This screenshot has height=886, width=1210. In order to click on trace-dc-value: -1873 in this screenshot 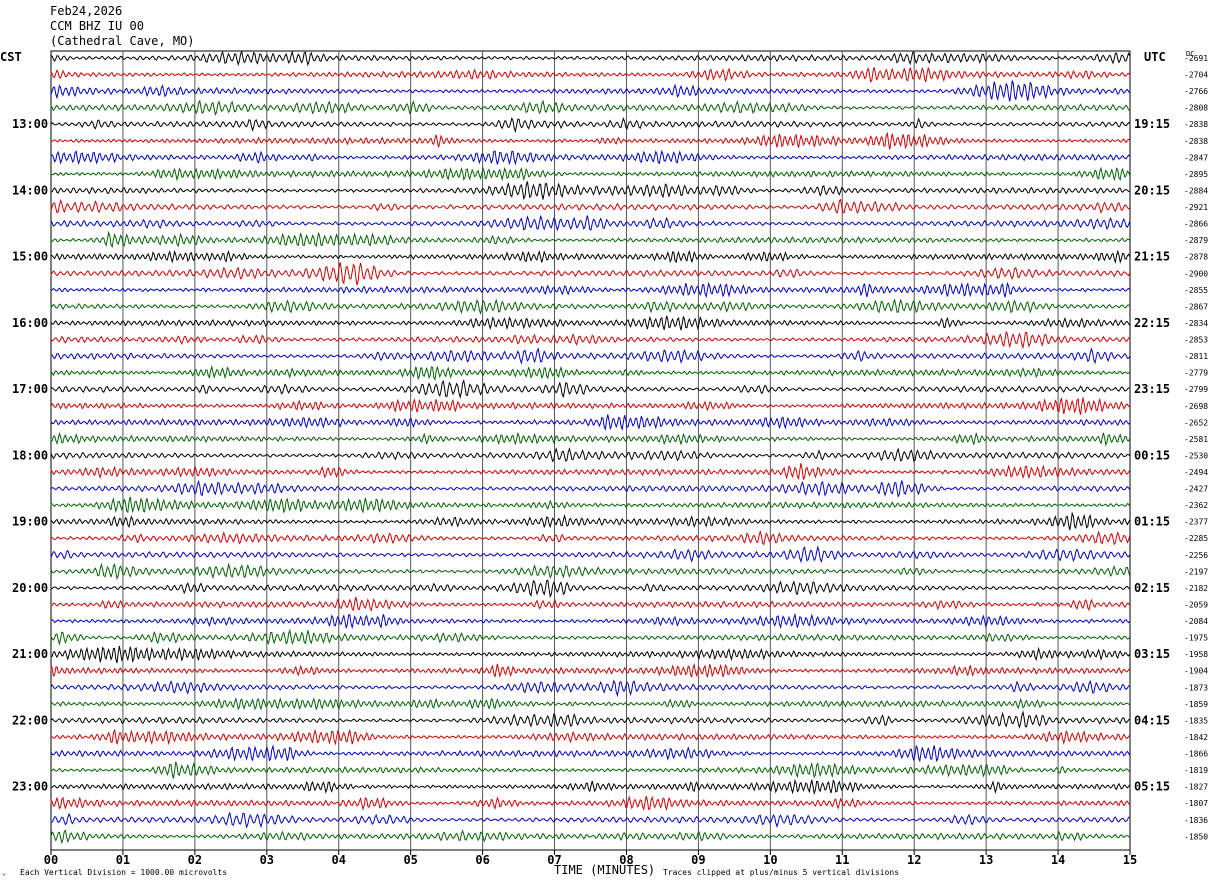, I will do `click(1196, 687)`.